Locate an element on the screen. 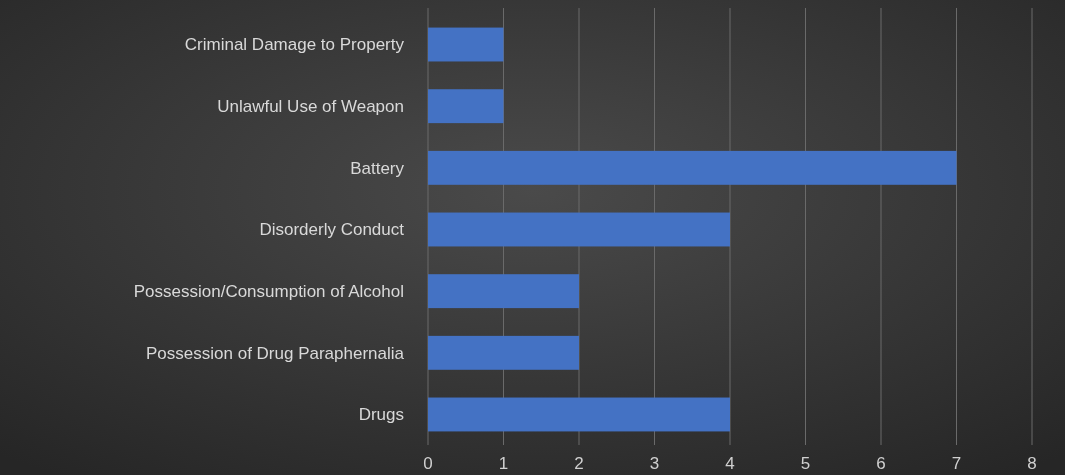 This screenshot has width=1065, height=475. y-tick-label: Criminal Damage to Property is located at coordinates (294, 45).